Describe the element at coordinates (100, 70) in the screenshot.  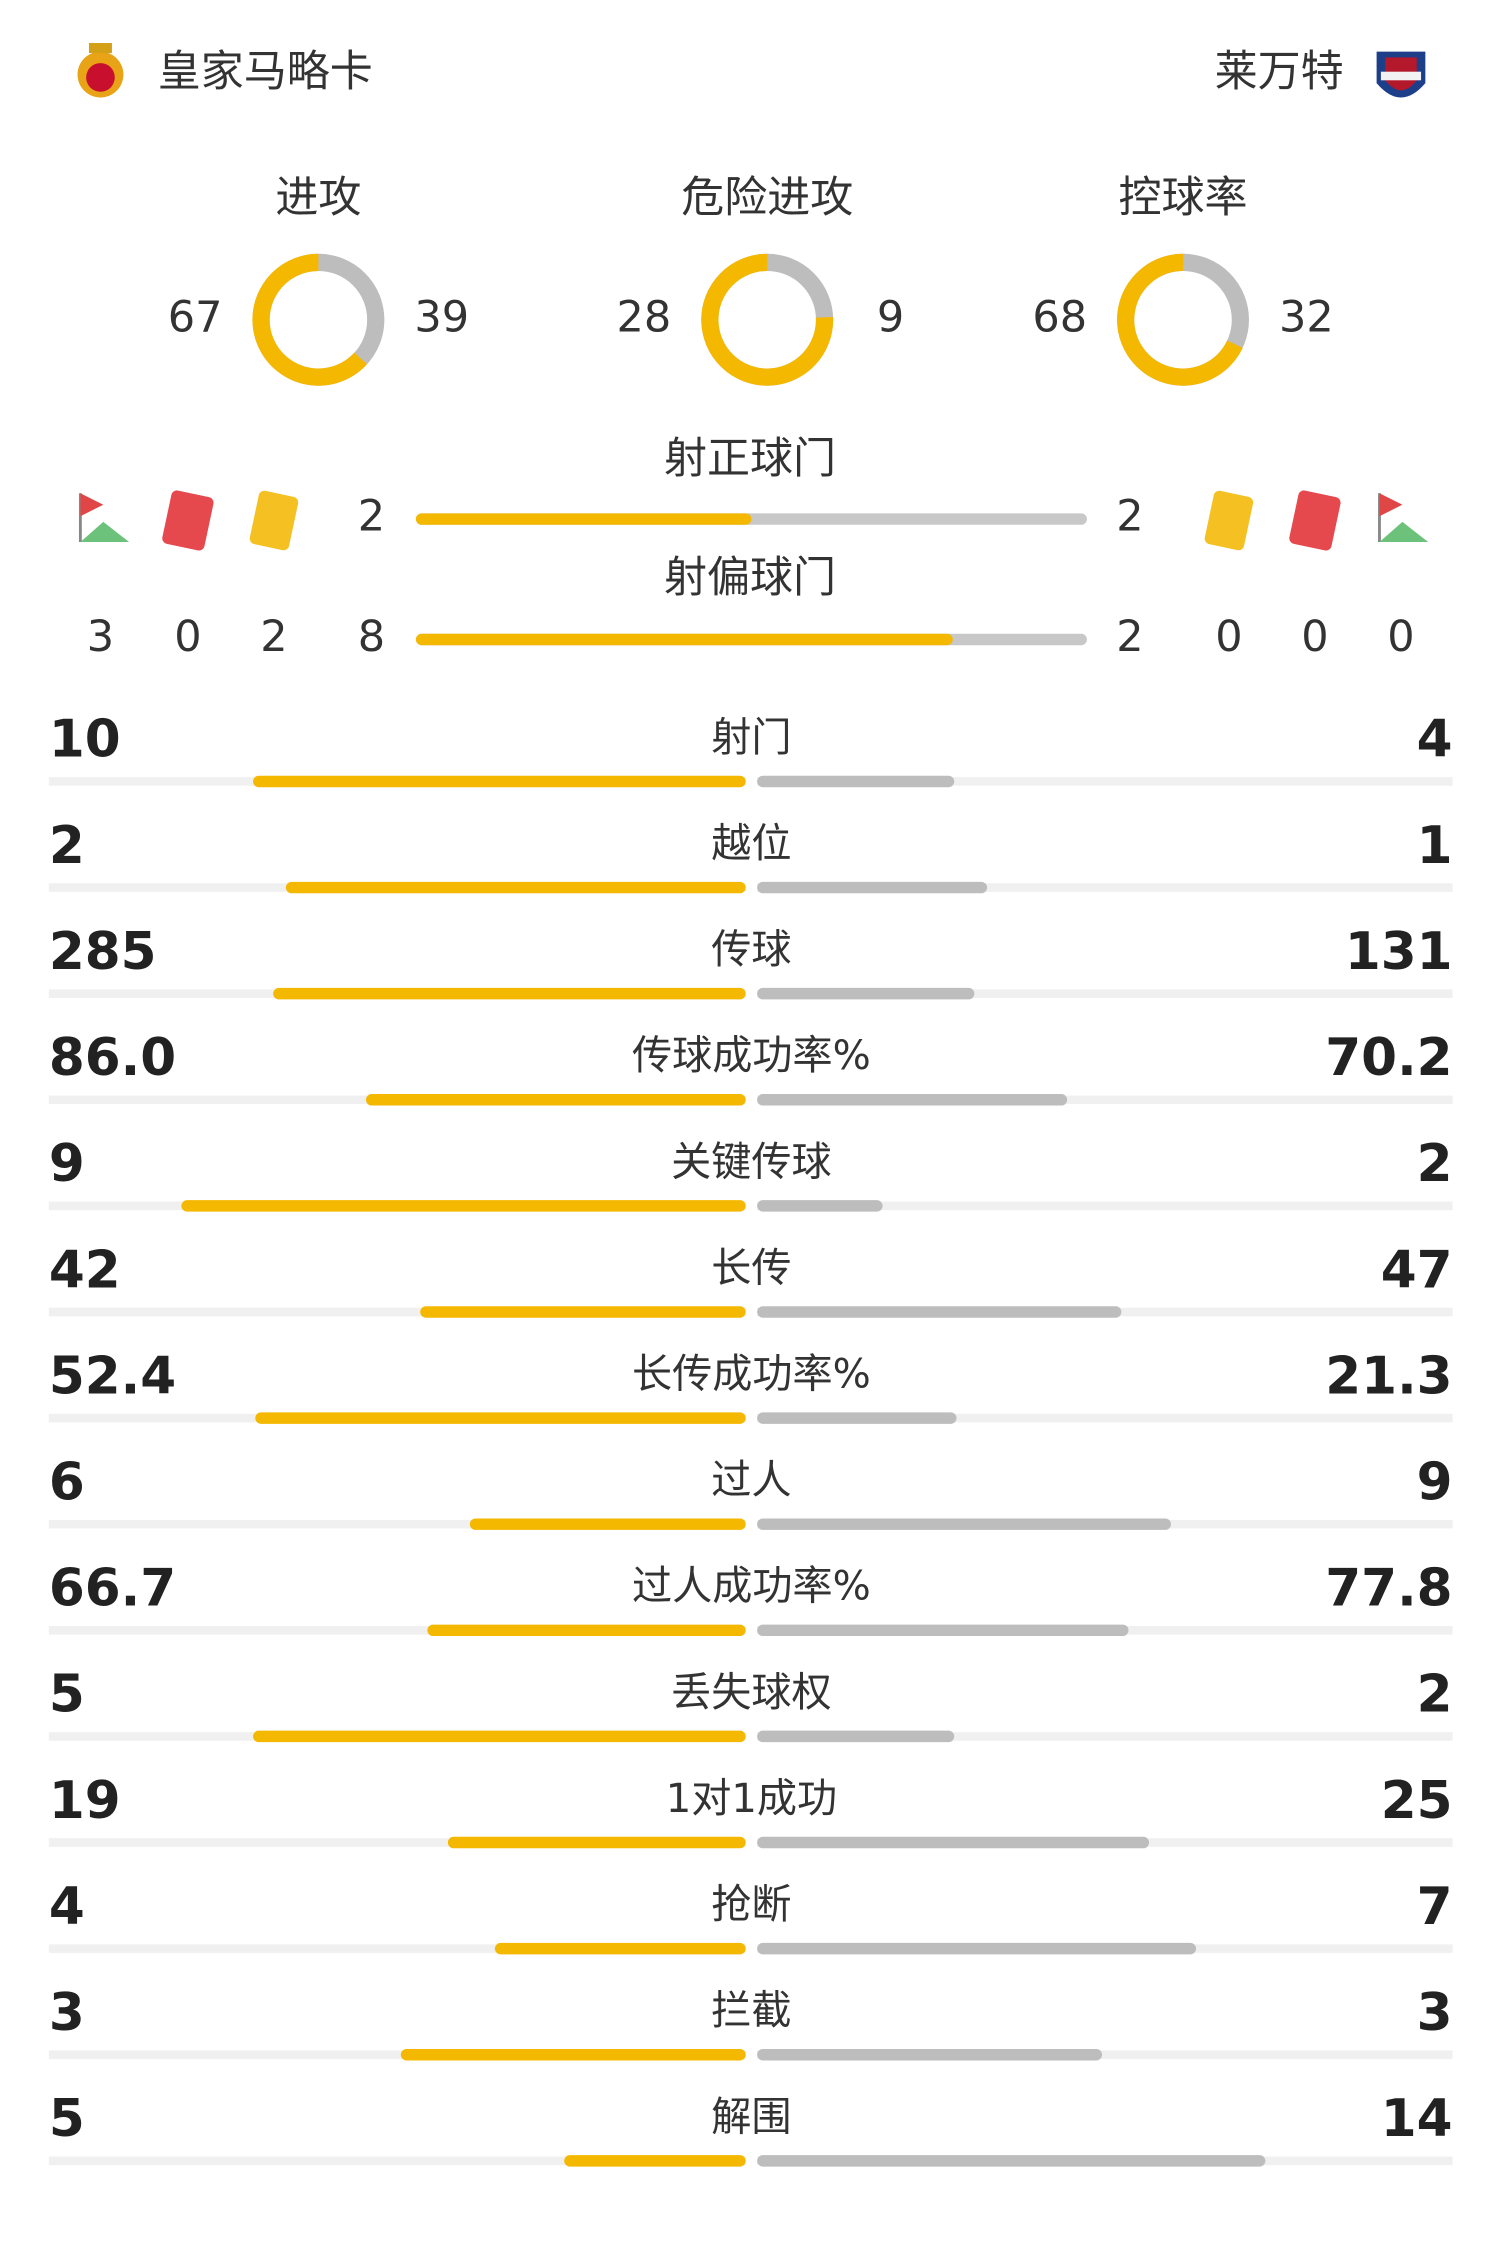
I see `home-logo` at that location.